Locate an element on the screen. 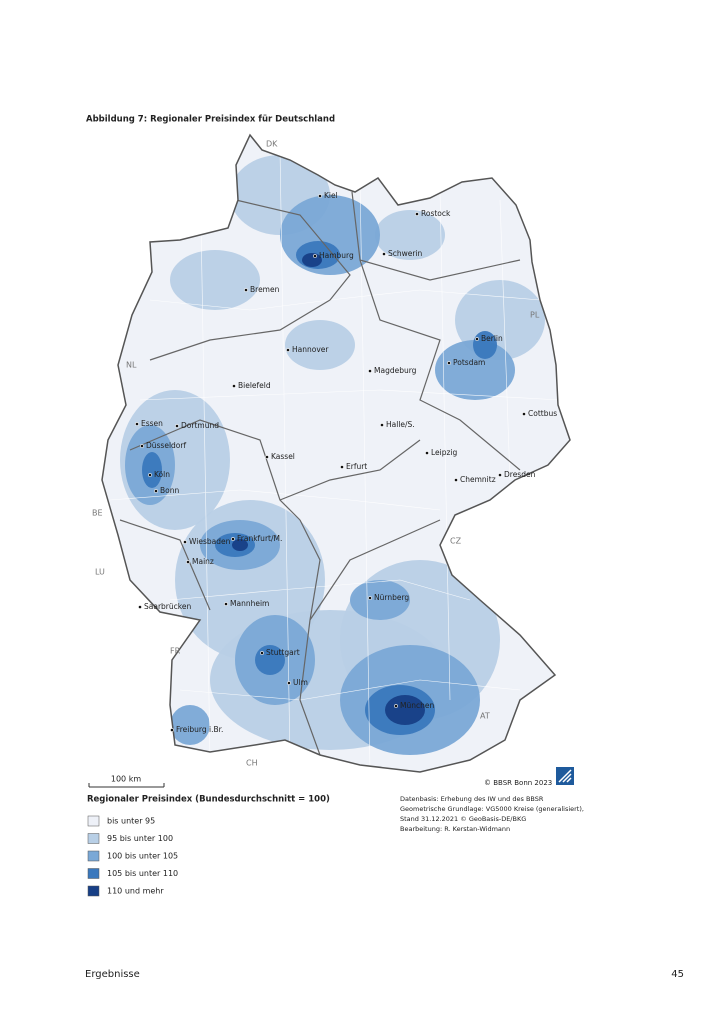 Image resolution: width=724 pixels, height=1024 pixels. city-label: Kassel is located at coordinates (283, 456).